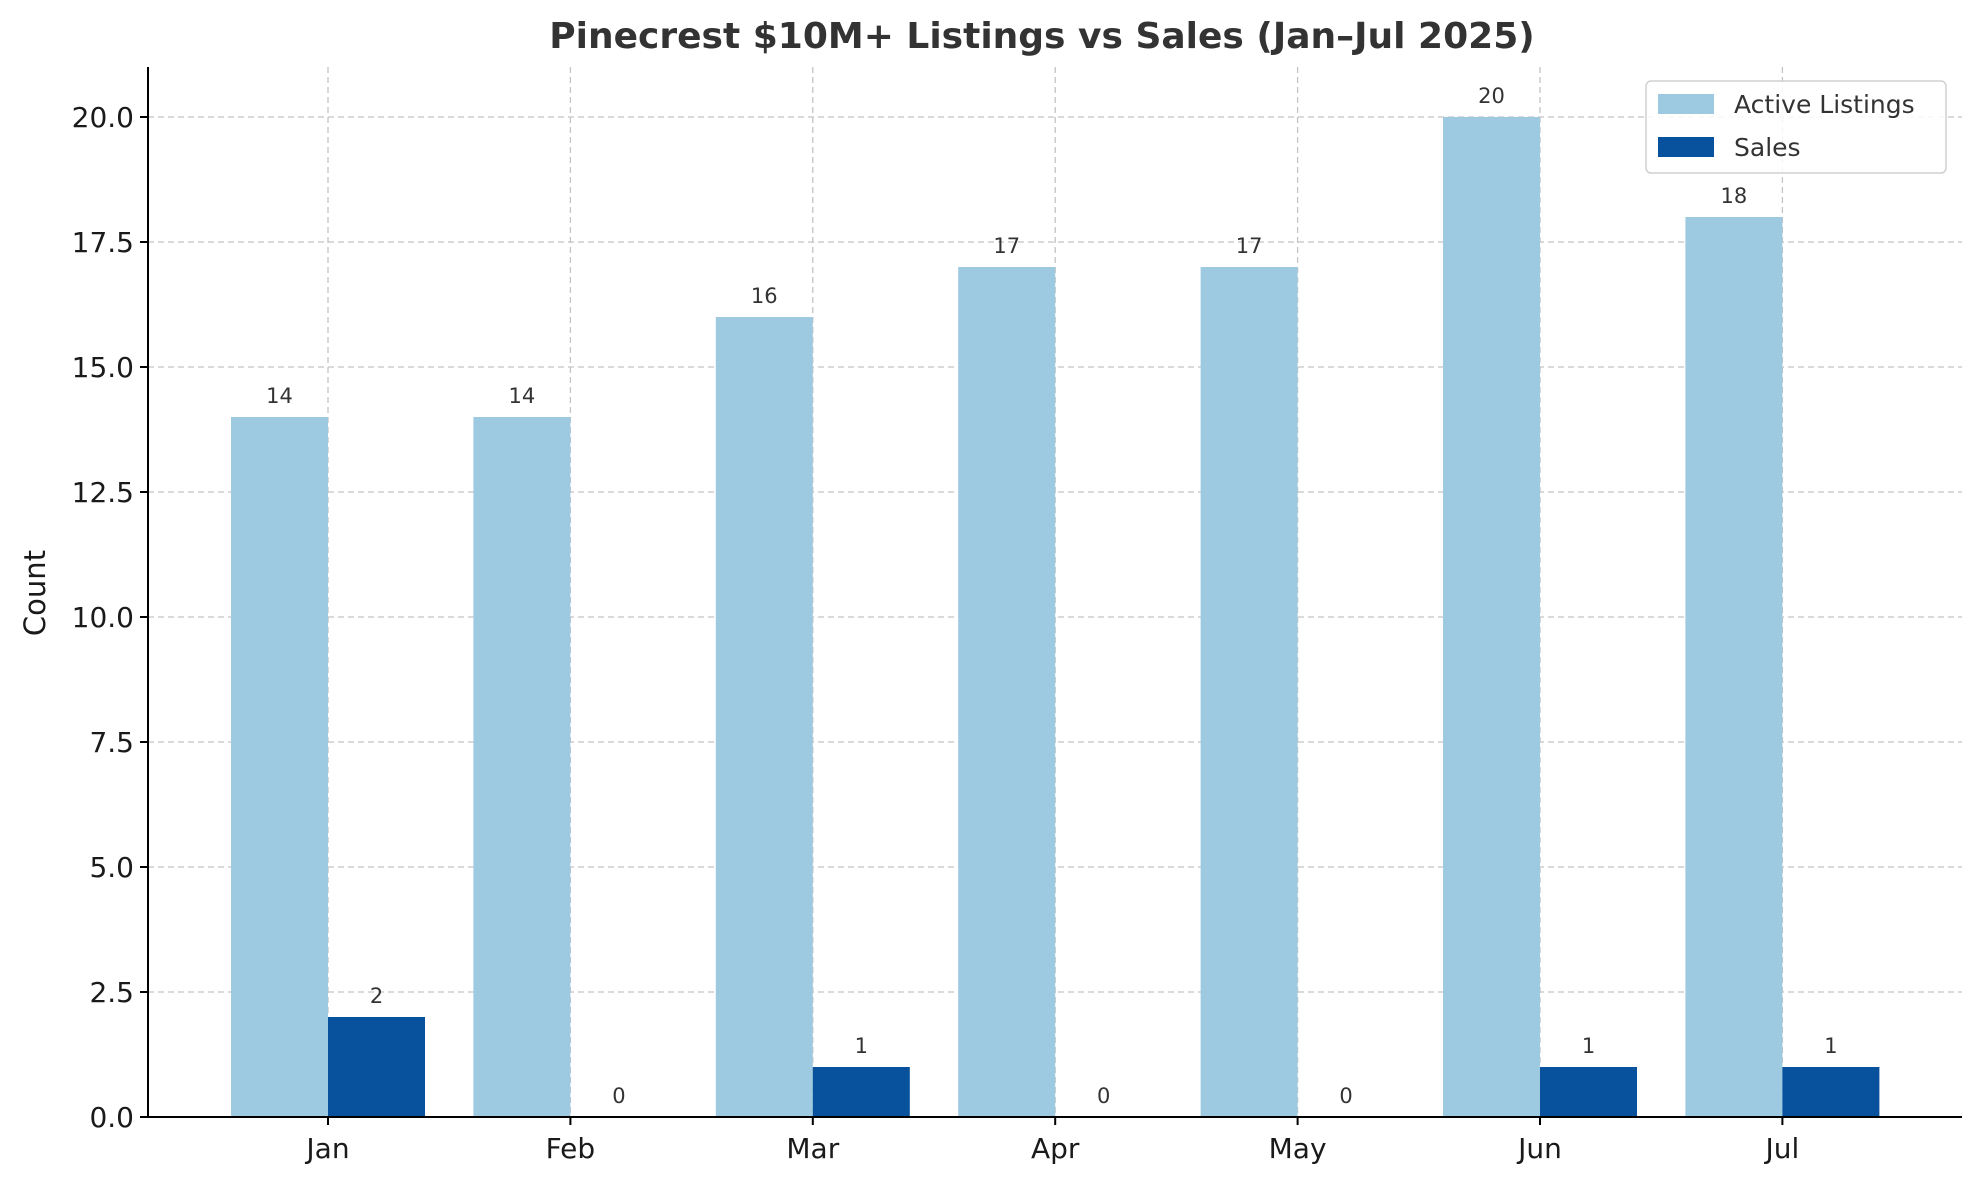 The height and width of the screenshot is (1180, 1979). What do you see at coordinates (1734, 196) in the screenshot?
I see `active-listings-value-label: 18` at bounding box center [1734, 196].